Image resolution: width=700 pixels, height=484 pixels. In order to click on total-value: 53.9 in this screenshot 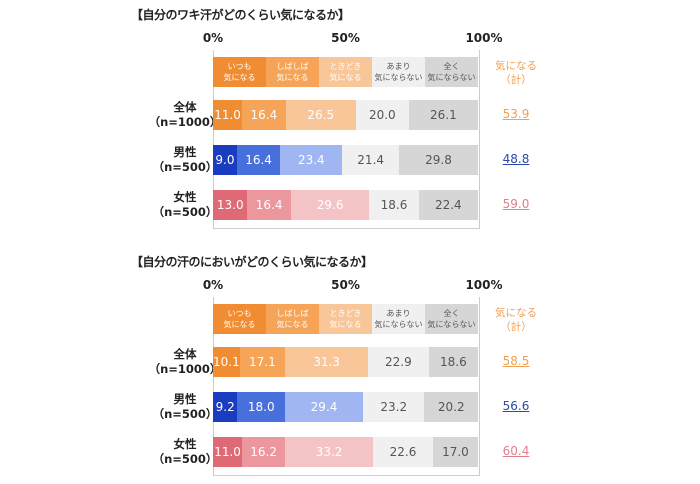, I will do `click(516, 114)`.